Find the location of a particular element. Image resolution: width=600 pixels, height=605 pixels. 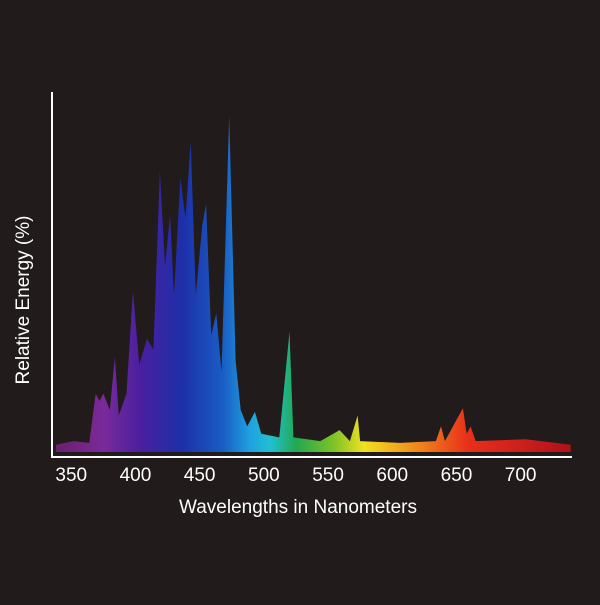

x-tick-label: 600 is located at coordinates (392, 475).